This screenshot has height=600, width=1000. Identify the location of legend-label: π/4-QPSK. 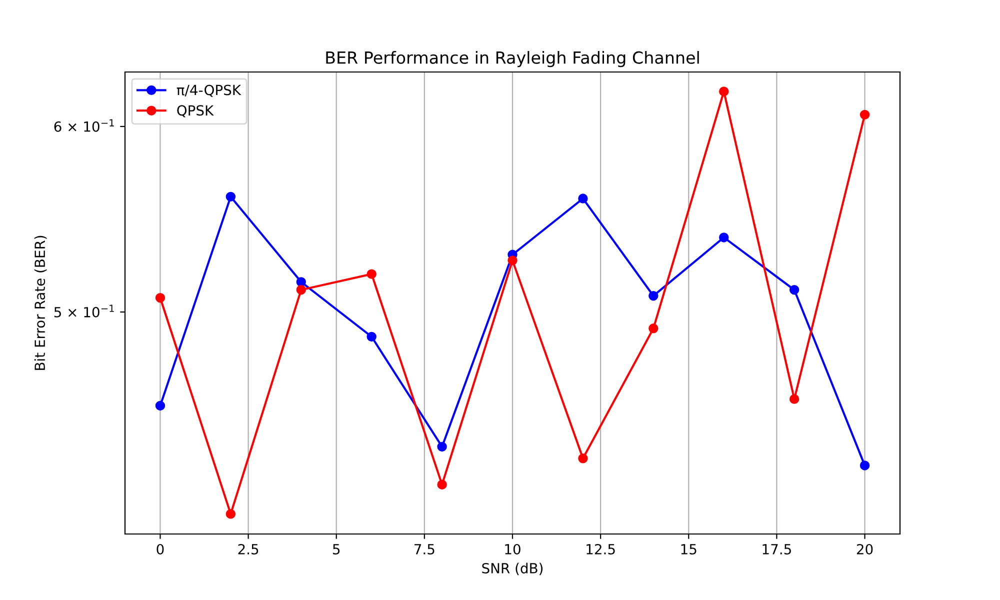
(209, 90).